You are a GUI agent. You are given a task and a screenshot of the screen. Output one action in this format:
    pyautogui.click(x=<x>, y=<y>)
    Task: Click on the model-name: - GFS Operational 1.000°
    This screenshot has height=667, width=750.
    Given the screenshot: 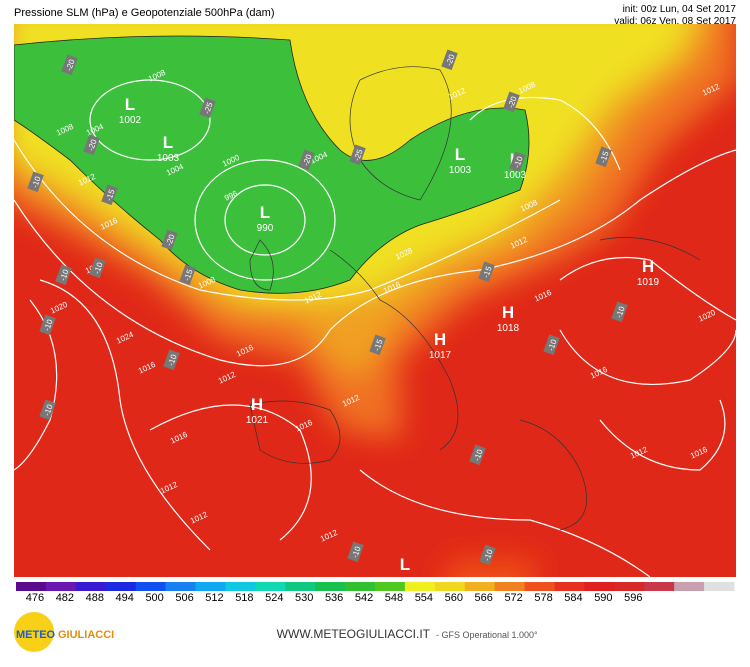 What is the action you would take?
    pyautogui.click(x=487, y=635)
    